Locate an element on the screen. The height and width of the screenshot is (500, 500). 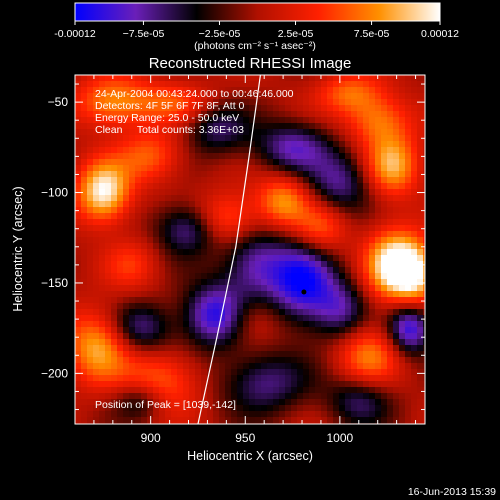
colorbar-tick-label: 2.5e-05 is located at coordinates (296, 34).